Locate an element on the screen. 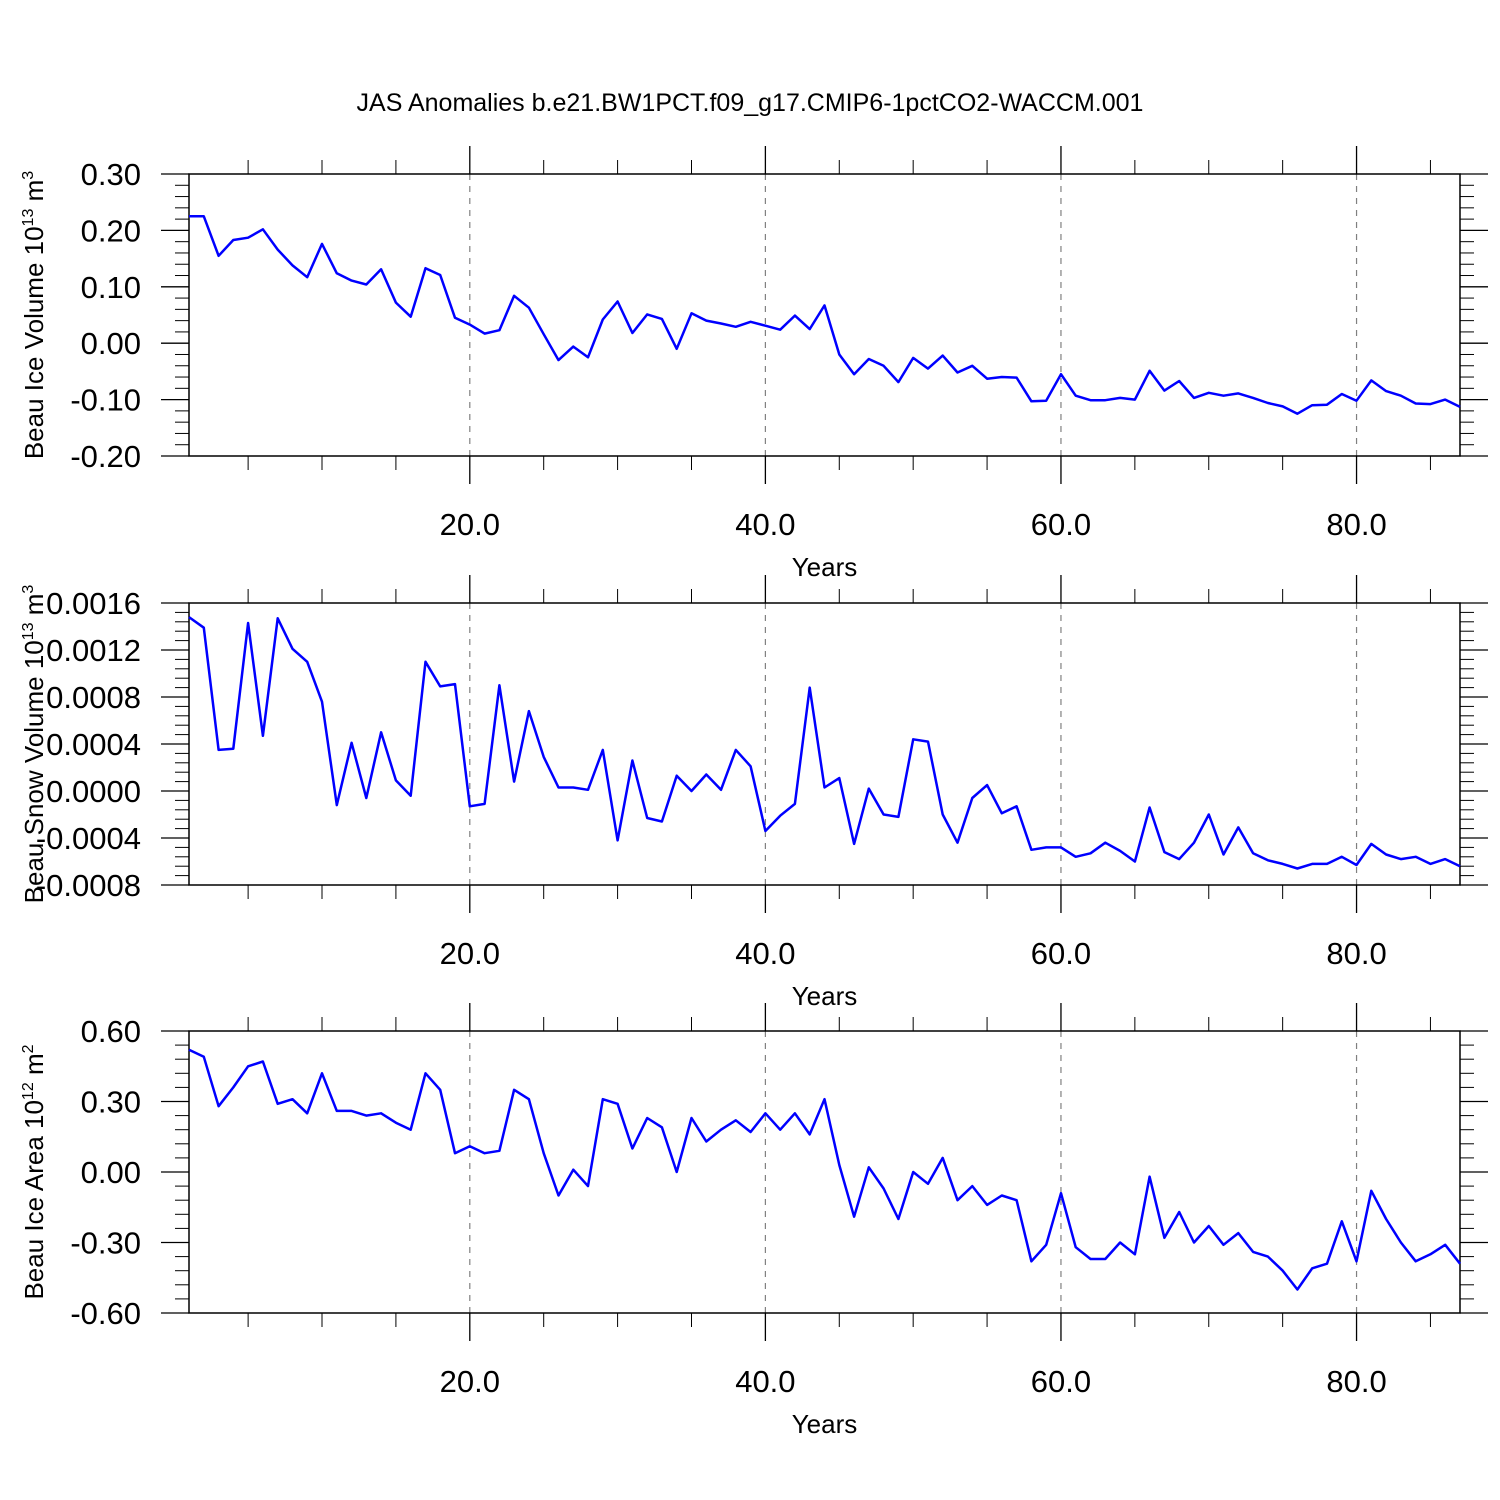  y-axis-label-part: Beau Ice Volume 10 is located at coordinates (34, 342).